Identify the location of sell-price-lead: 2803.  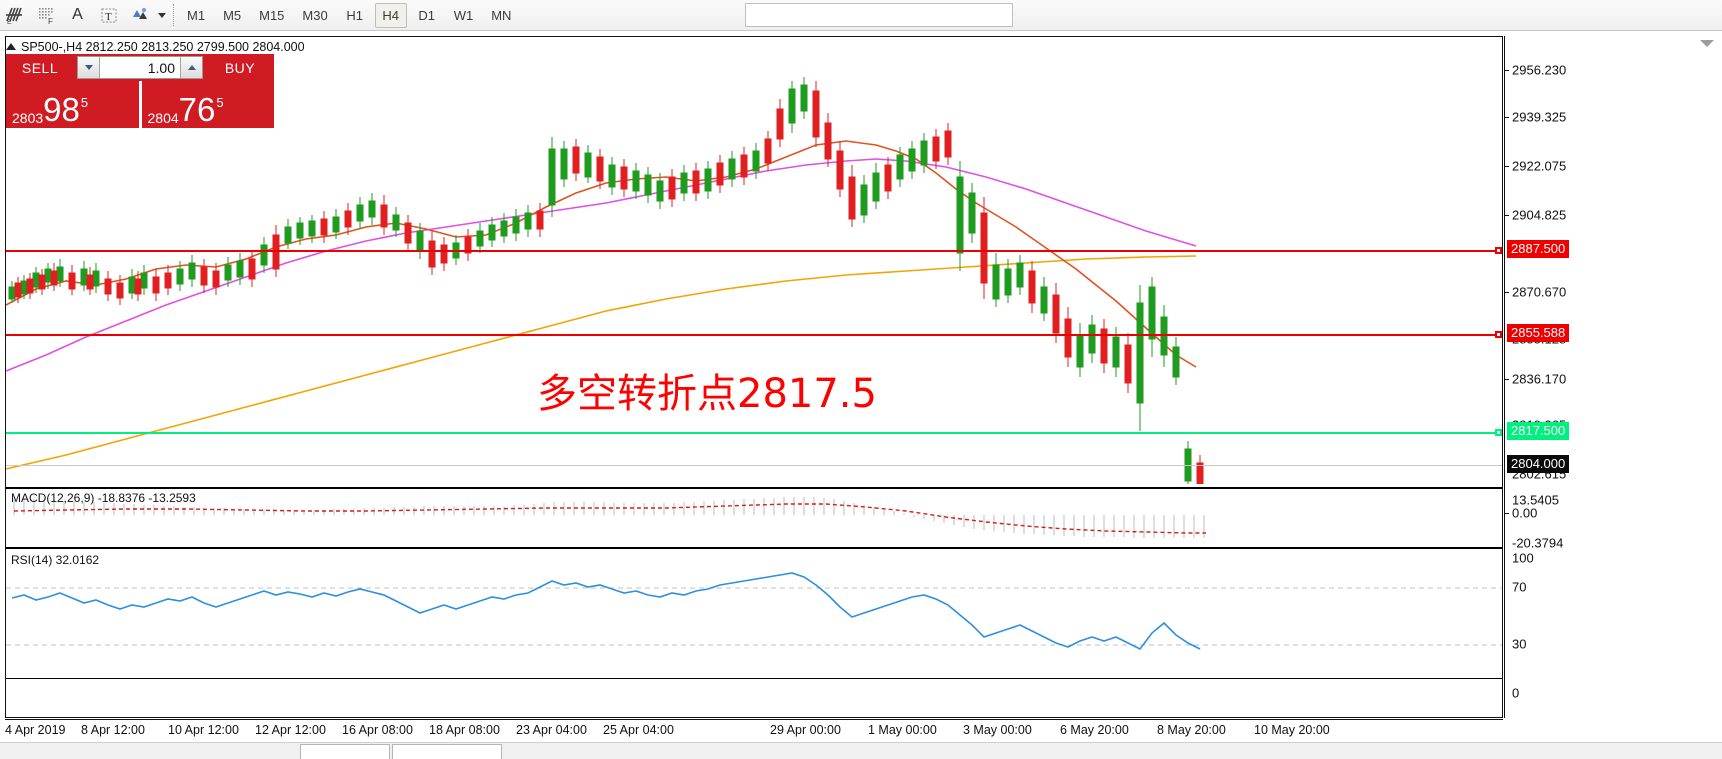
(28, 118).